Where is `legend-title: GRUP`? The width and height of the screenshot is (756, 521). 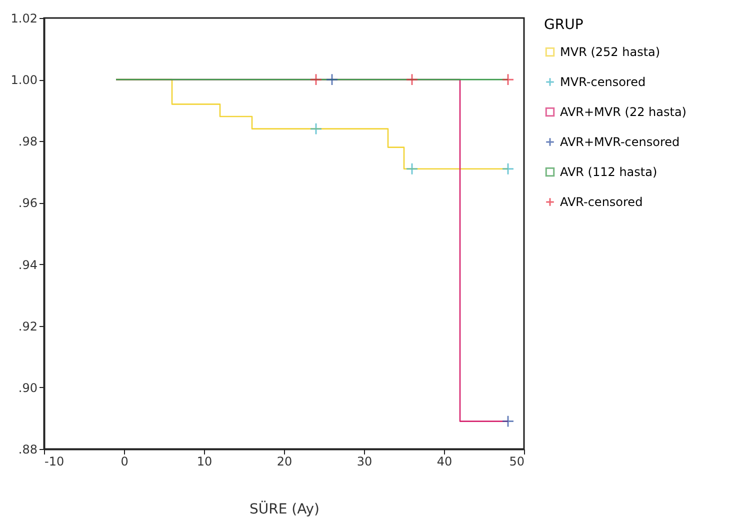
legend-title: GRUP is located at coordinates (564, 25).